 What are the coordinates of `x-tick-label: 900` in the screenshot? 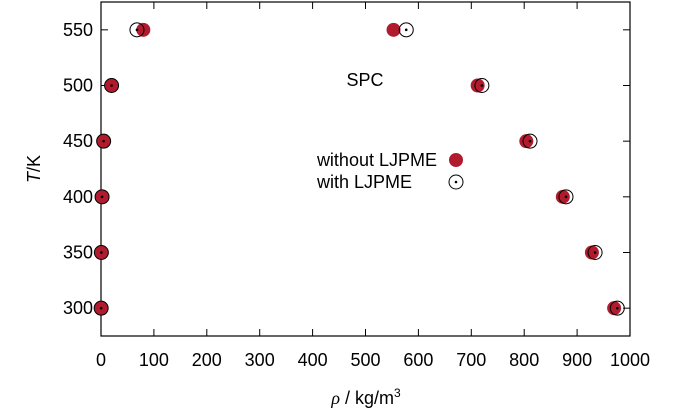 It's located at (577, 360).